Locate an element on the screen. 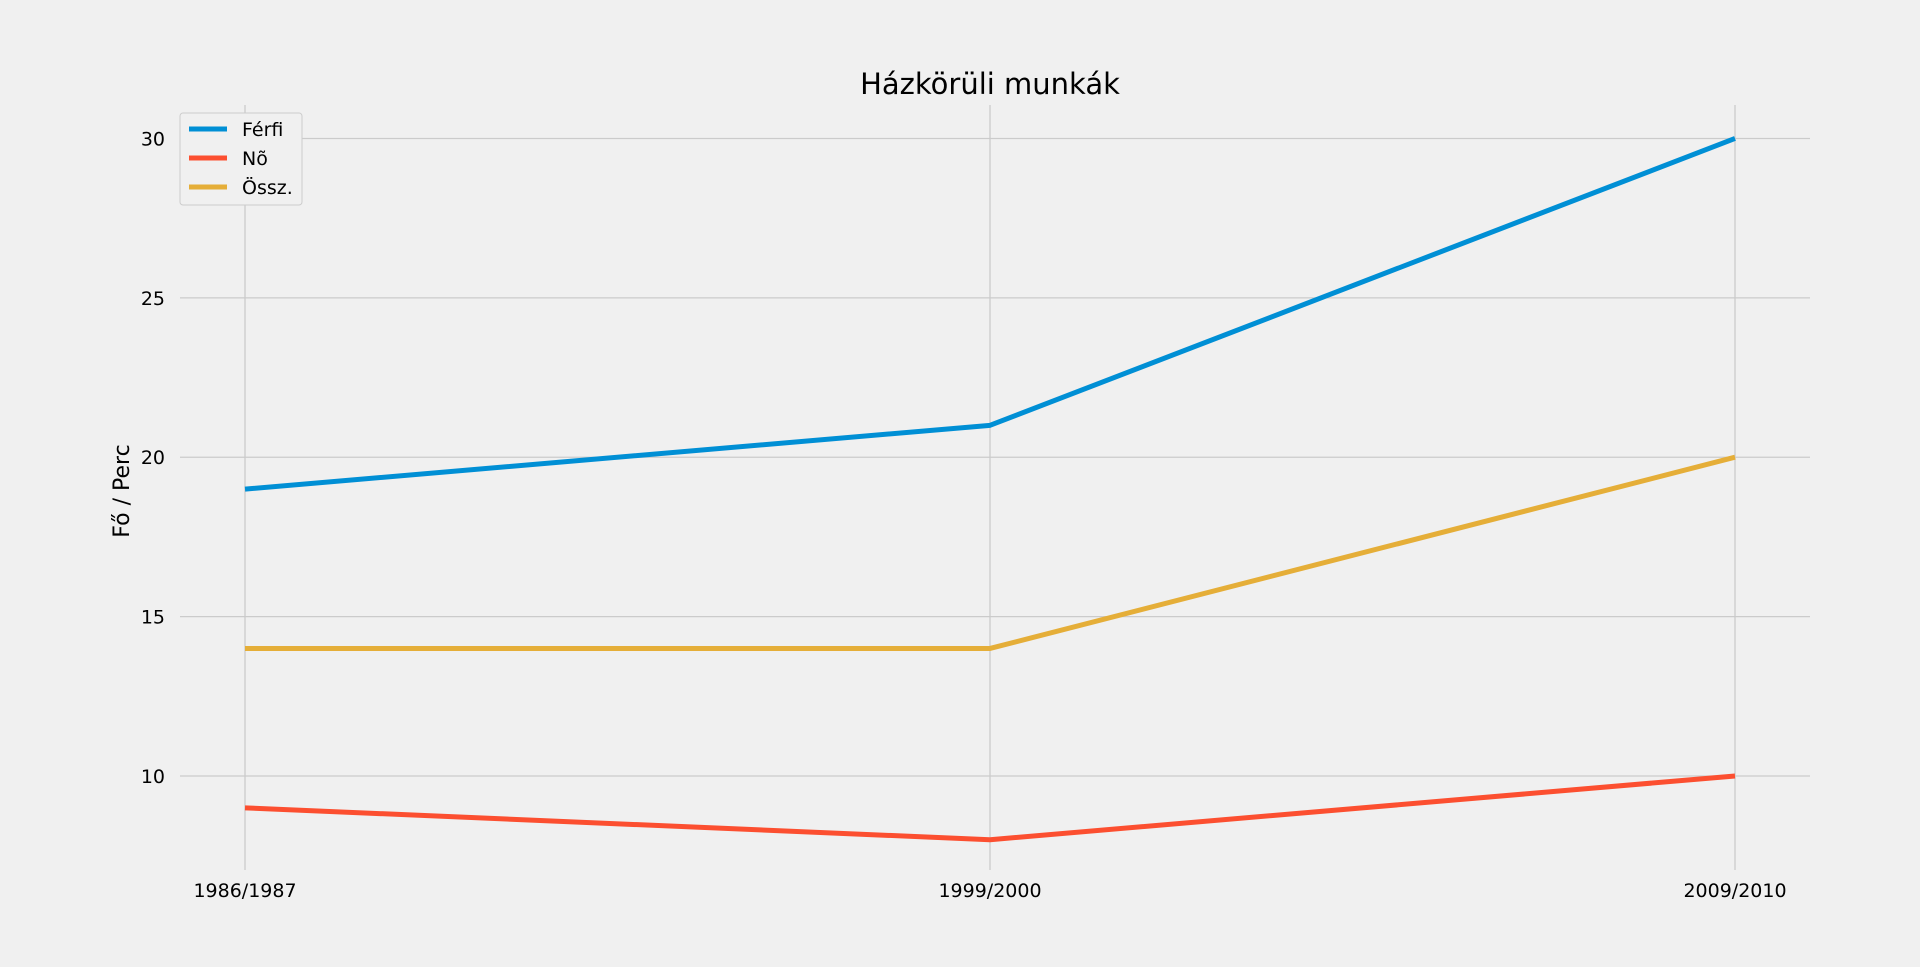  y-tick-label: 30 is located at coordinates (153, 139).